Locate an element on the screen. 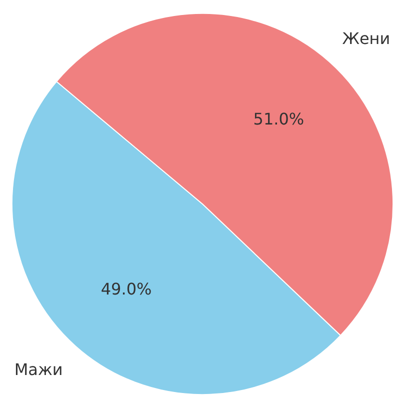 This screenshot has height=407, width=404. data-label: 51.0% is located at coordinates (278, 118).